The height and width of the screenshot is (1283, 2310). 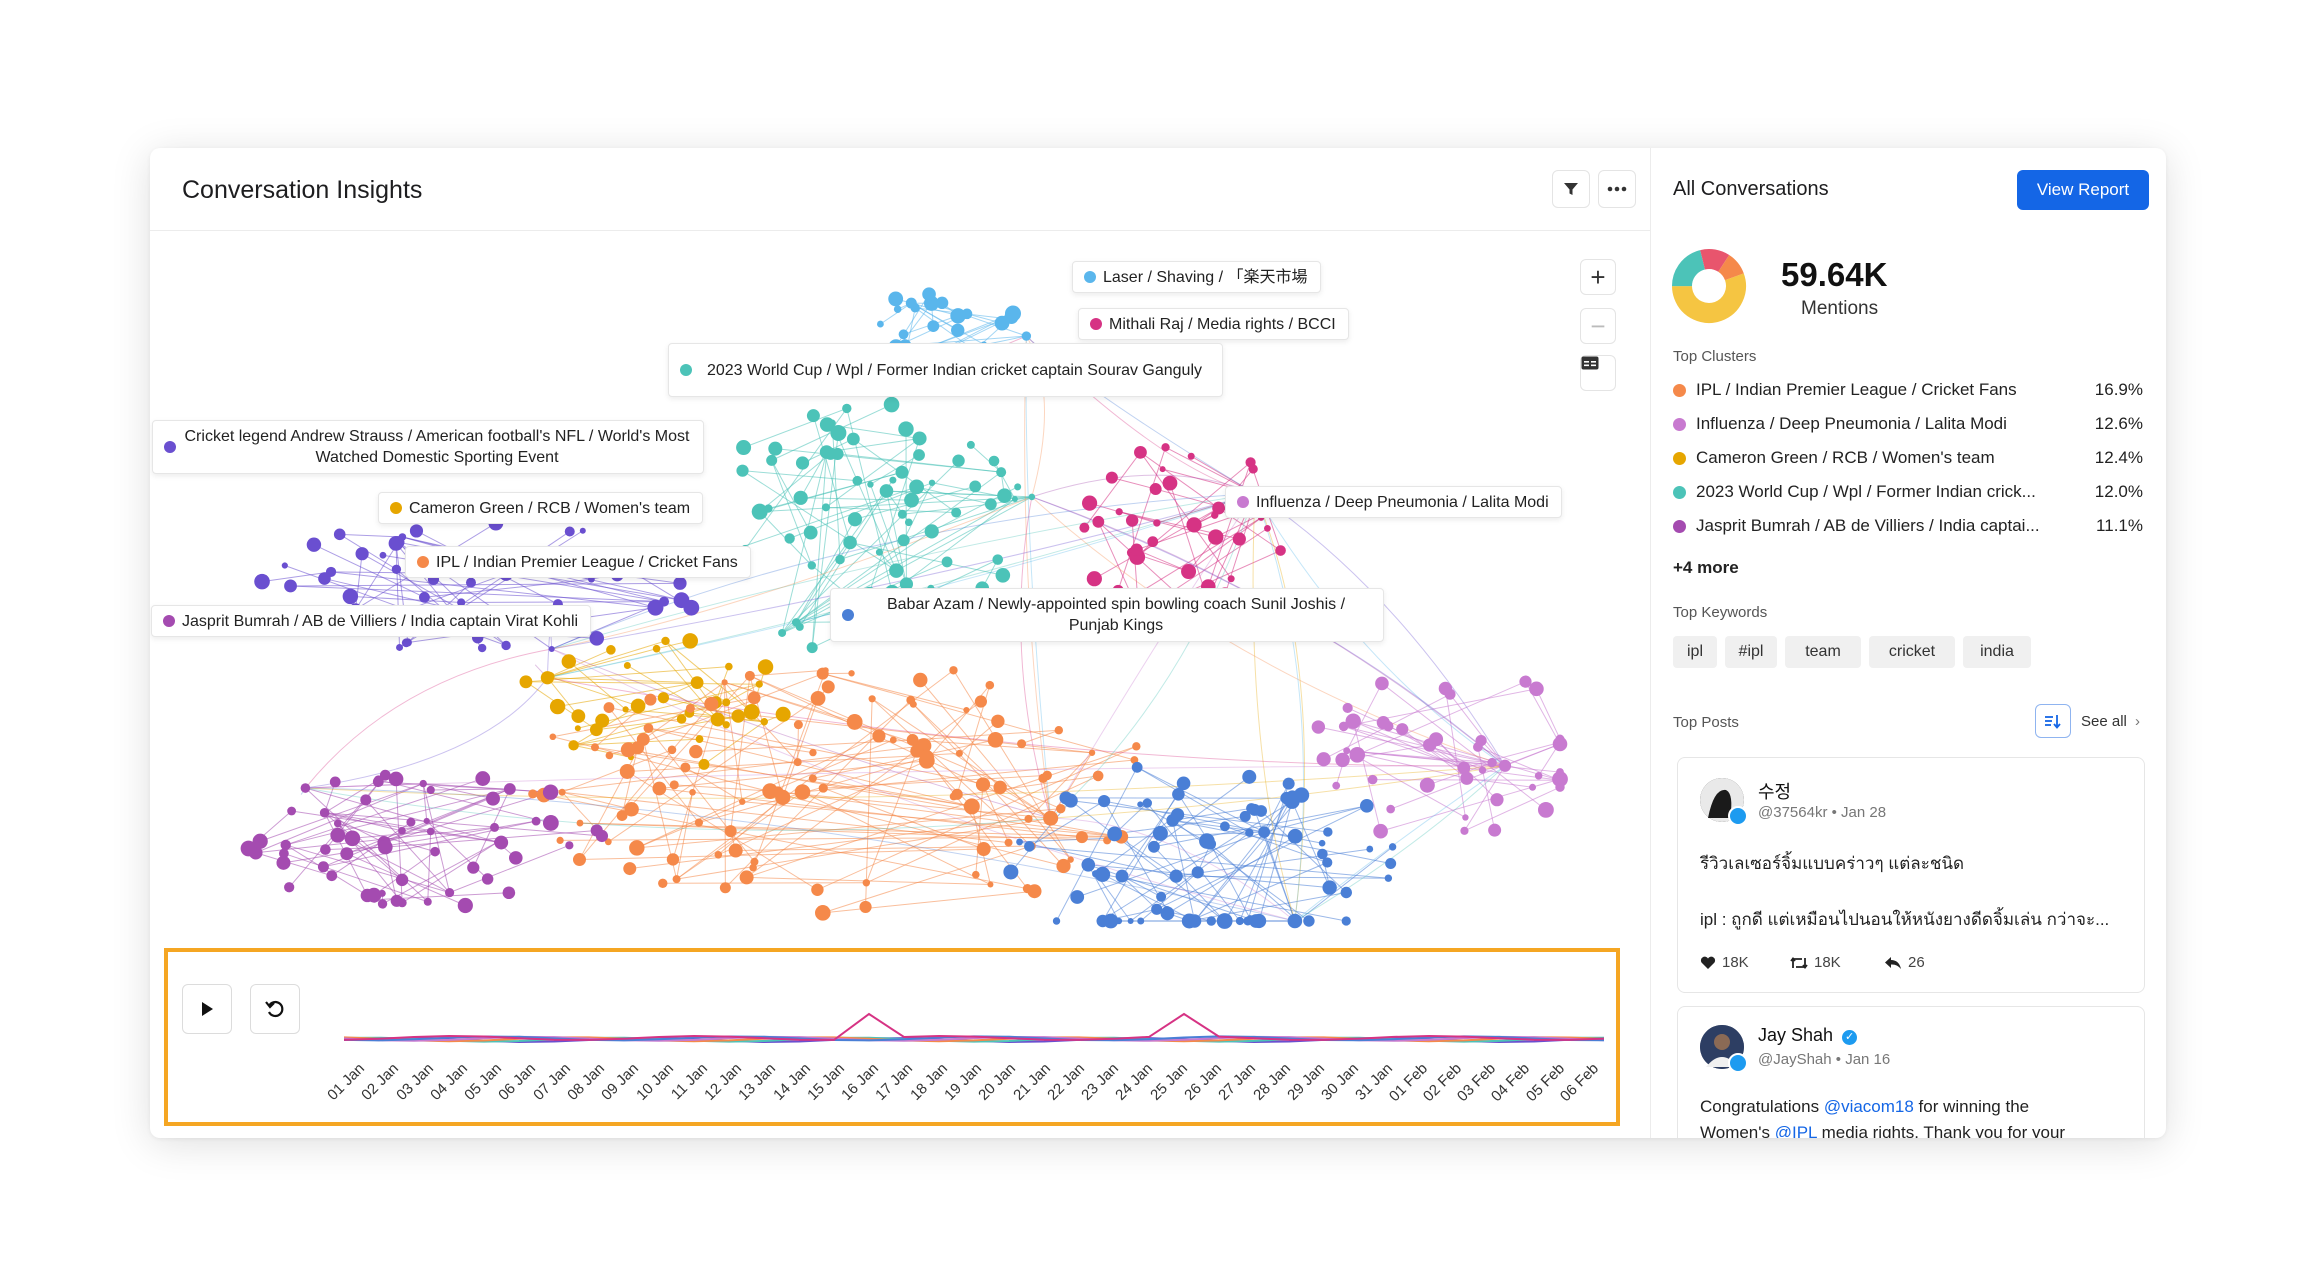 I want to click on post-author-name: 수정, so click(x=1775, y=792).